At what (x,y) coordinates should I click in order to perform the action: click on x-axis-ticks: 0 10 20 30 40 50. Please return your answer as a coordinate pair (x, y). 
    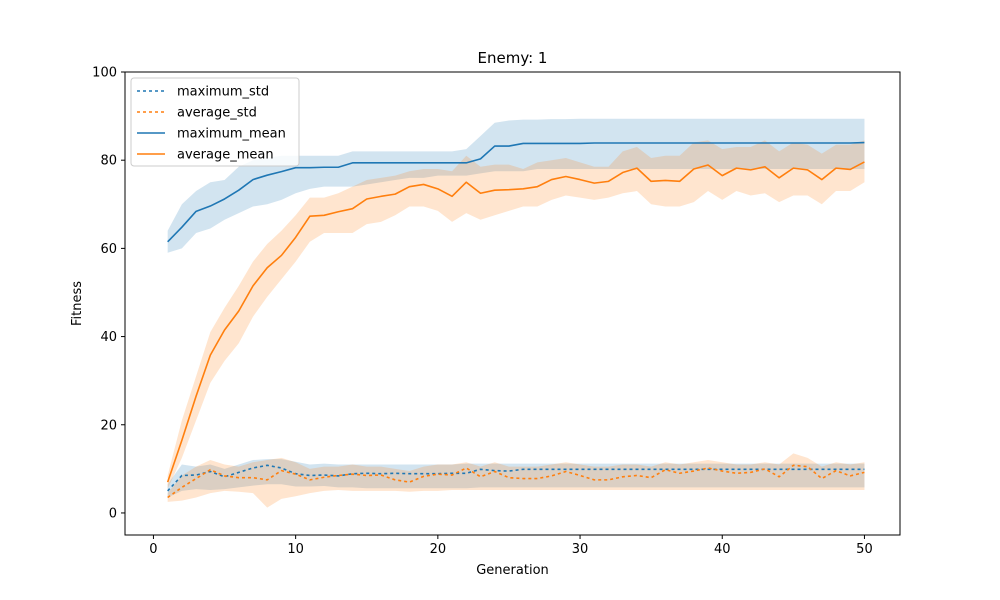
    Looking at the image, I should click on (511, 546).